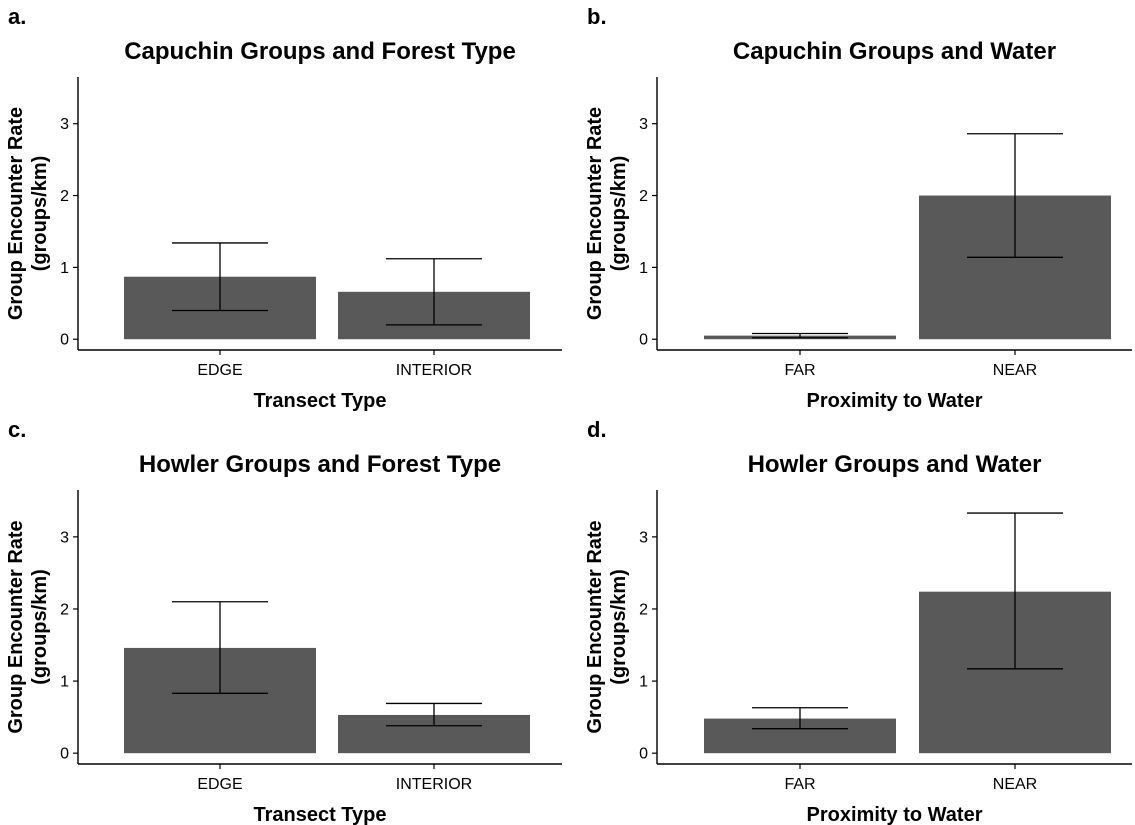 The width and height of the screenshot is (1135, 825). I want to click on chart-title: Howler Groups and Water, so click(895, 464).